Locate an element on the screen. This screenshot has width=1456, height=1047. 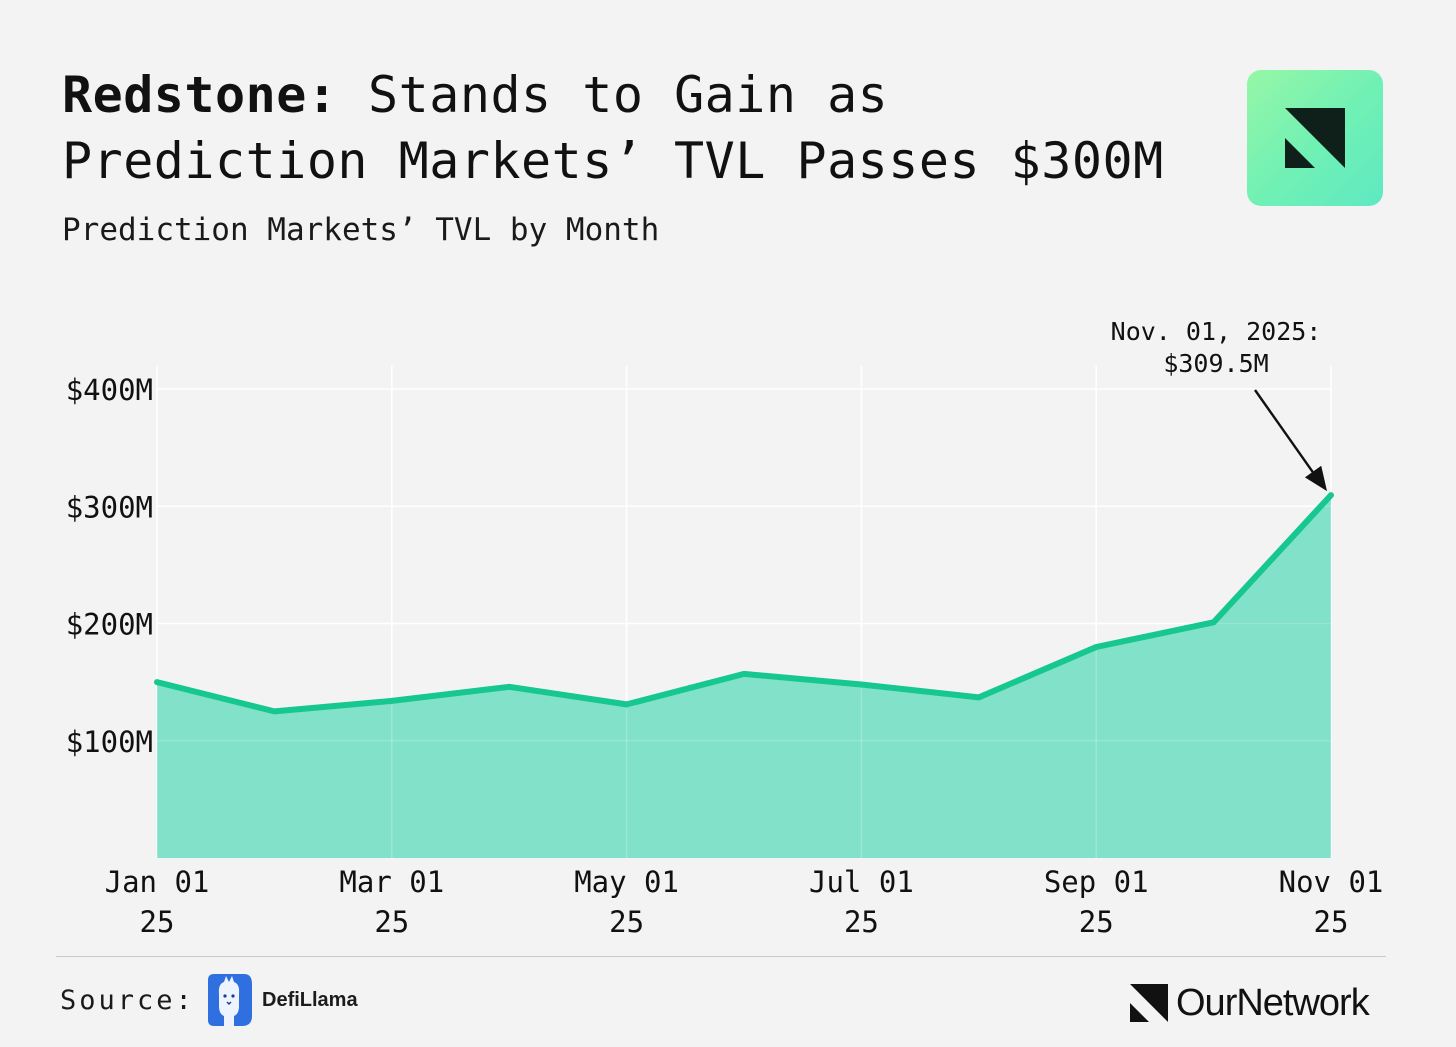
y-tick-label: $300M is located at coordinates (109, 507).